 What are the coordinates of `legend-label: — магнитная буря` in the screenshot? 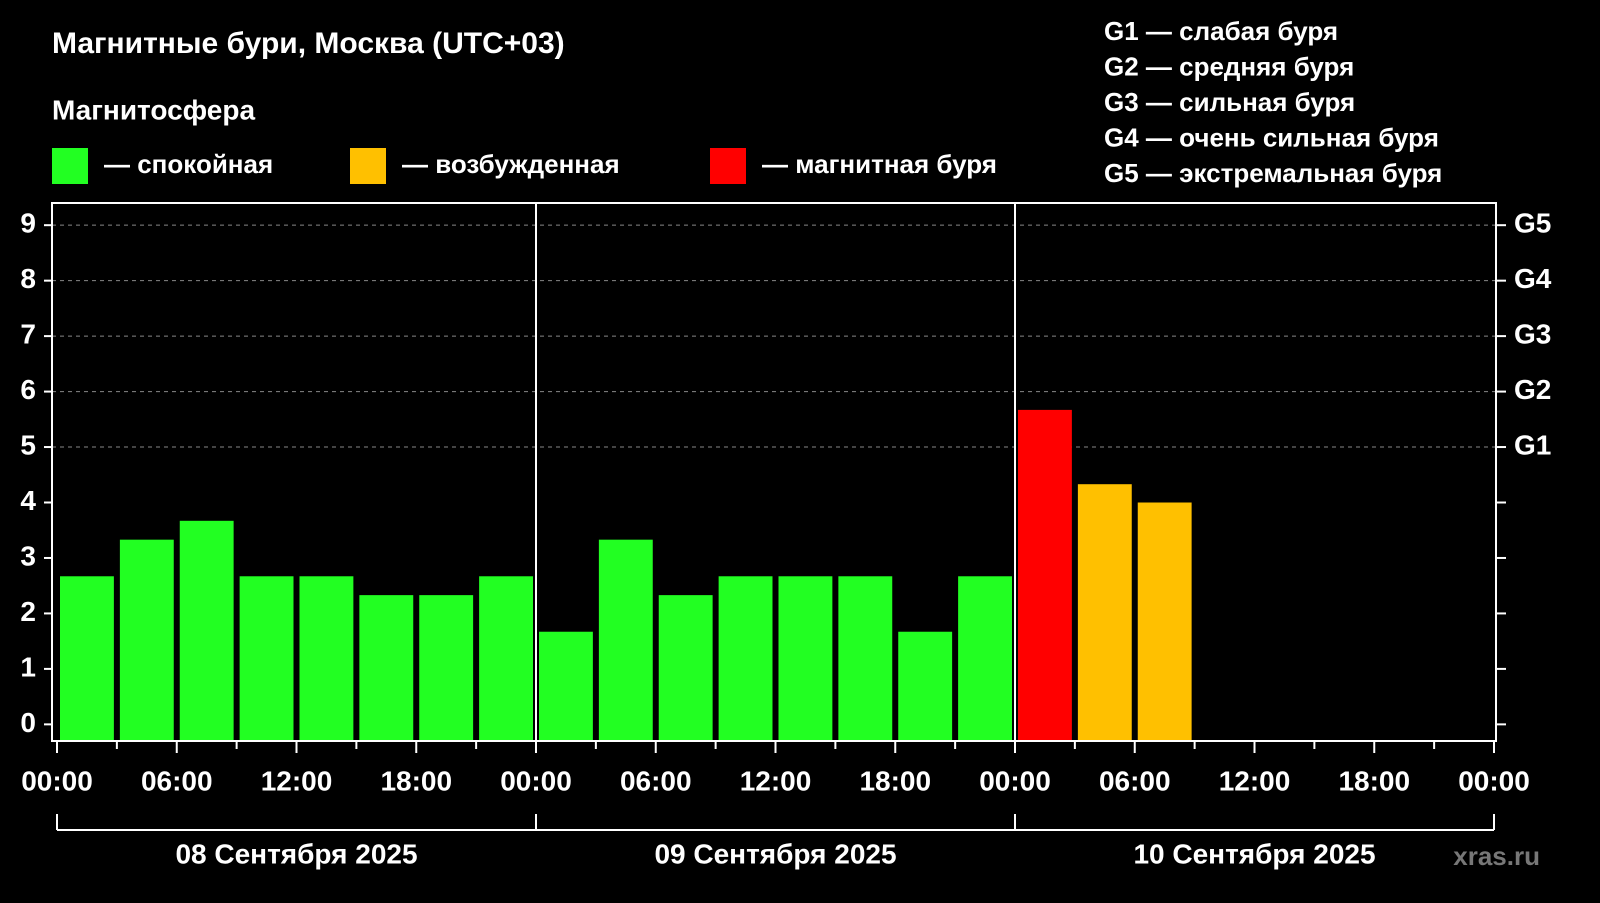 It's located at (879, 164).